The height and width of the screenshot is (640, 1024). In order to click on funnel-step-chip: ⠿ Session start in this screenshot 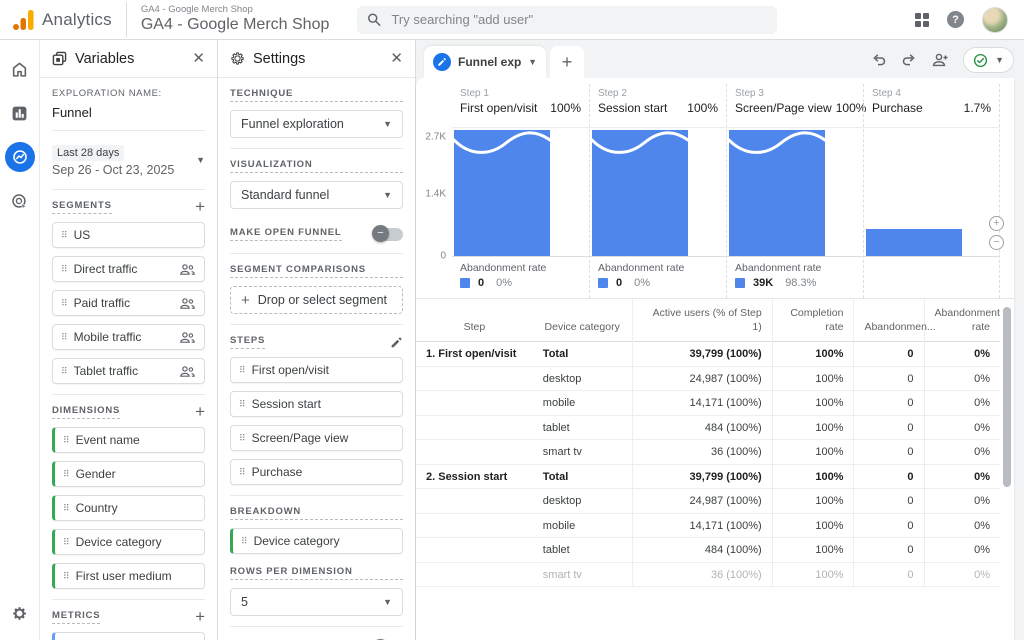, I will do `click(316, 404)`.